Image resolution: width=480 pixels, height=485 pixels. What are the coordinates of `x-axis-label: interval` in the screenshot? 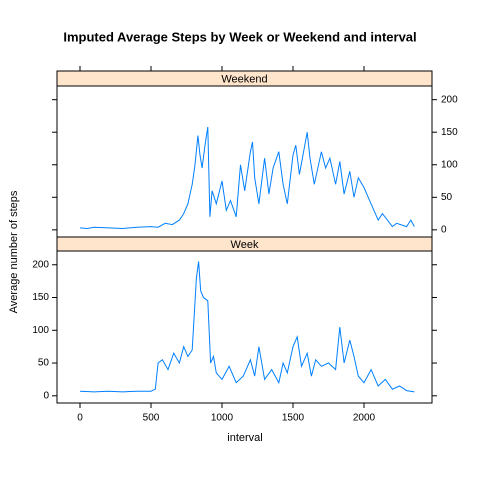 It's located at (244, 438).